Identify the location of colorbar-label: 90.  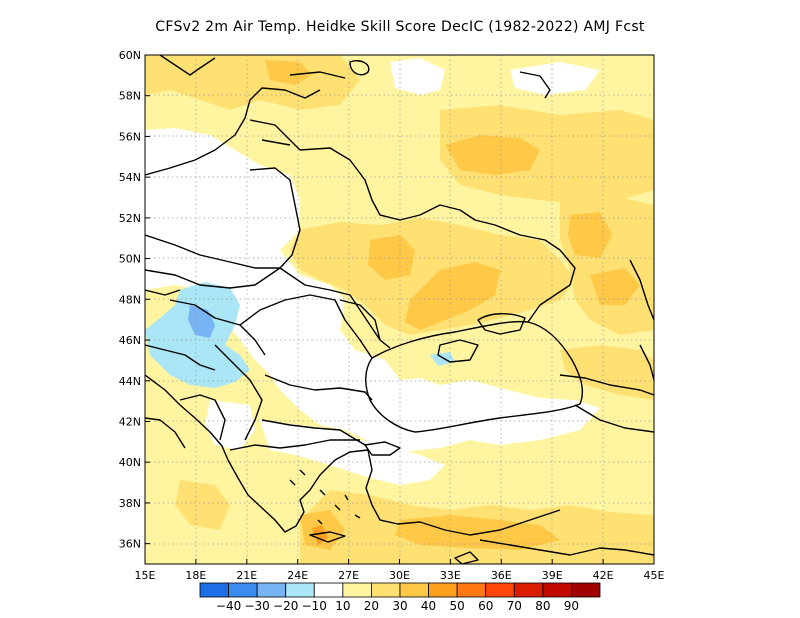
(571, 606).